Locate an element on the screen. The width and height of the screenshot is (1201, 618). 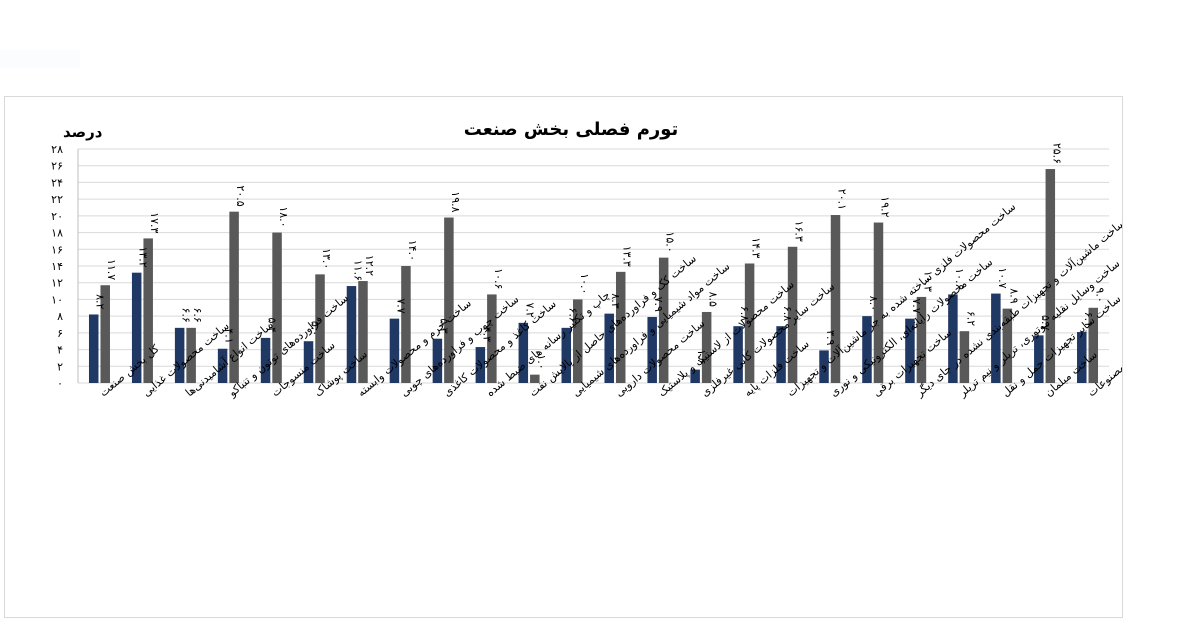
value-label: ۱۵.۰ is located at coordinates (670, 241).